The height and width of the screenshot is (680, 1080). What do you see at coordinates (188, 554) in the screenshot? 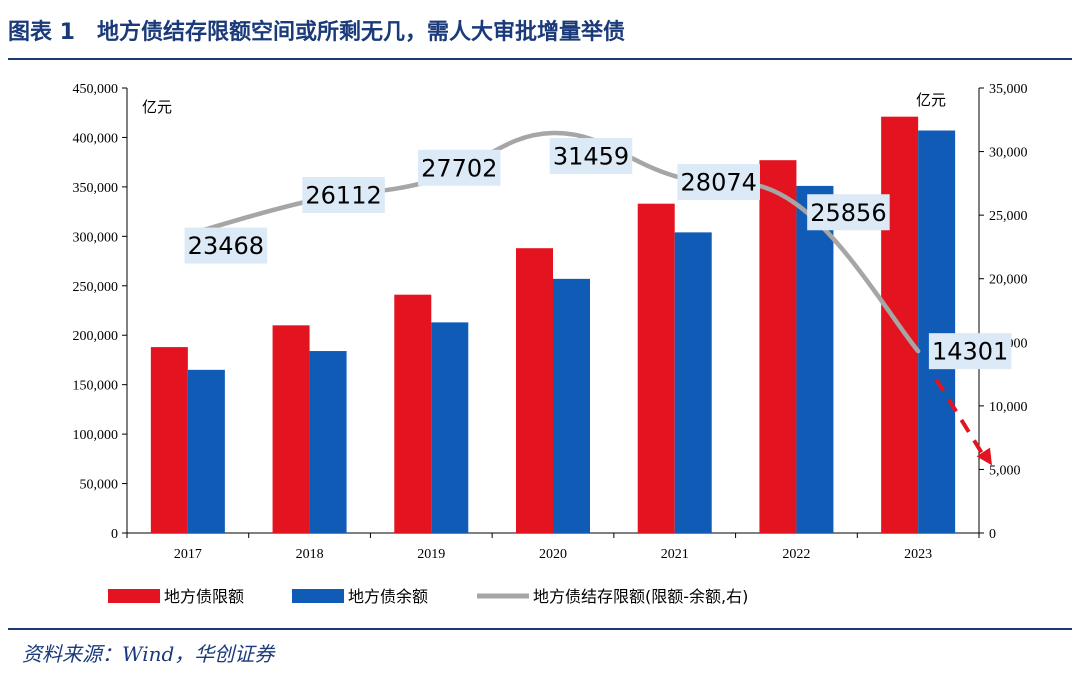
I see `x-tick-label: 2017` at bounding box center [188, 554].